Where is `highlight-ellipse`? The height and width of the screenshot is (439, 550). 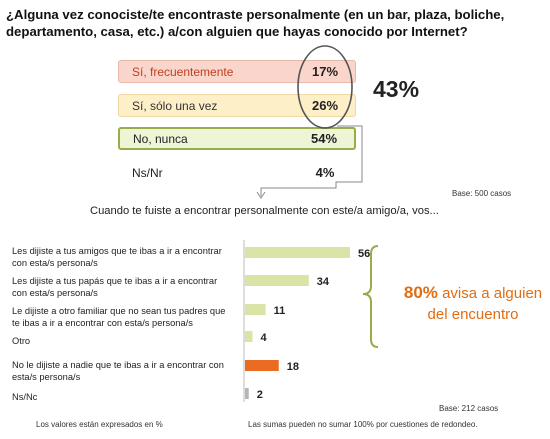 highlight-ellipse is located at coordinates (325, 87).